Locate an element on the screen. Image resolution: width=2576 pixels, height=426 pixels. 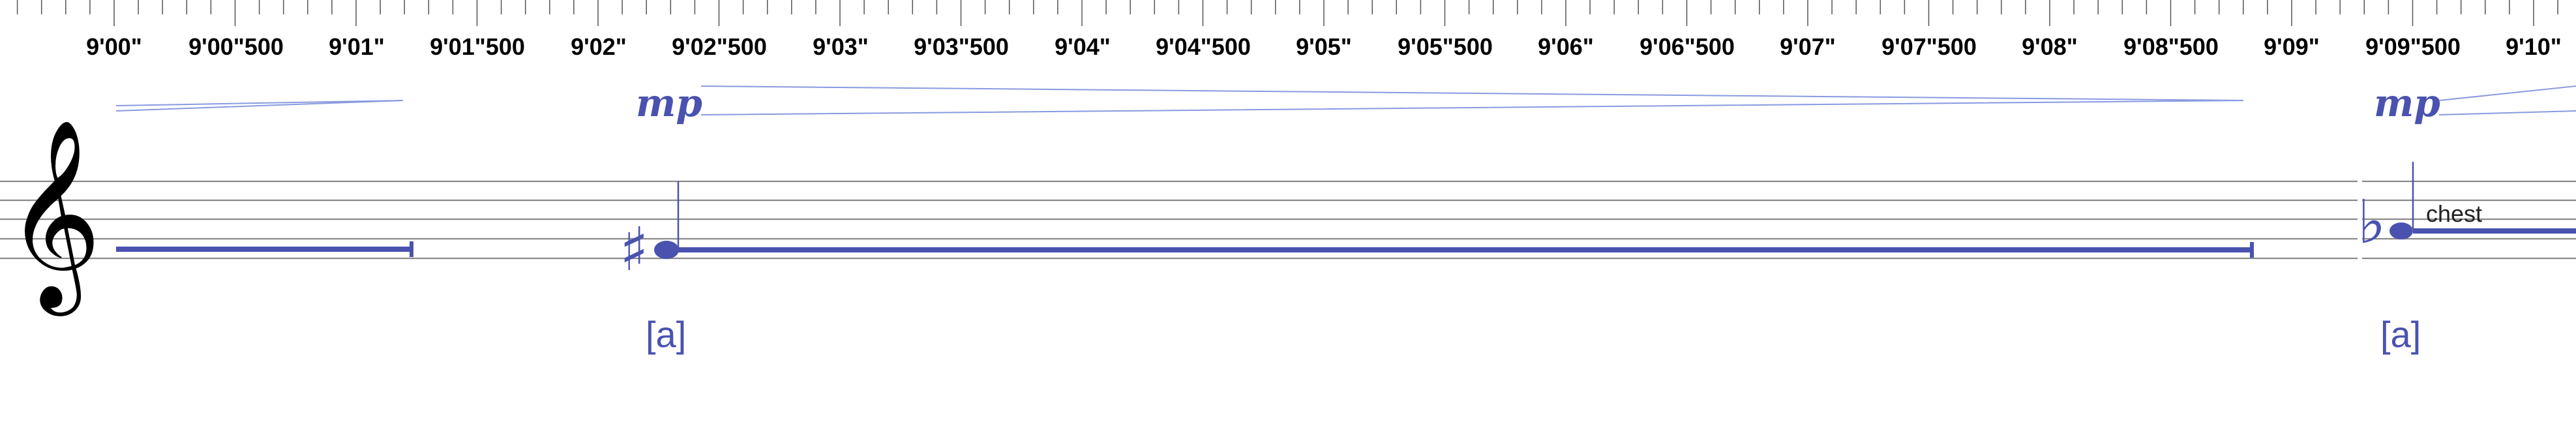
technique-label: chest is located at coordinates (2454, 213).